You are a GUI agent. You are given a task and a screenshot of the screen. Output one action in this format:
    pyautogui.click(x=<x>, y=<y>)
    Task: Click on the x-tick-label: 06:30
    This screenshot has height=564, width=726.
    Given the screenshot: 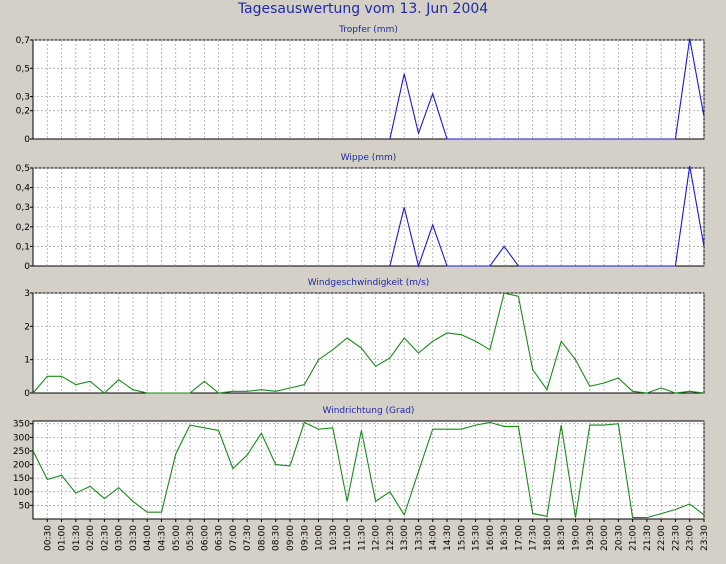 What is the action you would take?
    pyautogui.click(x=220, y=538)
    